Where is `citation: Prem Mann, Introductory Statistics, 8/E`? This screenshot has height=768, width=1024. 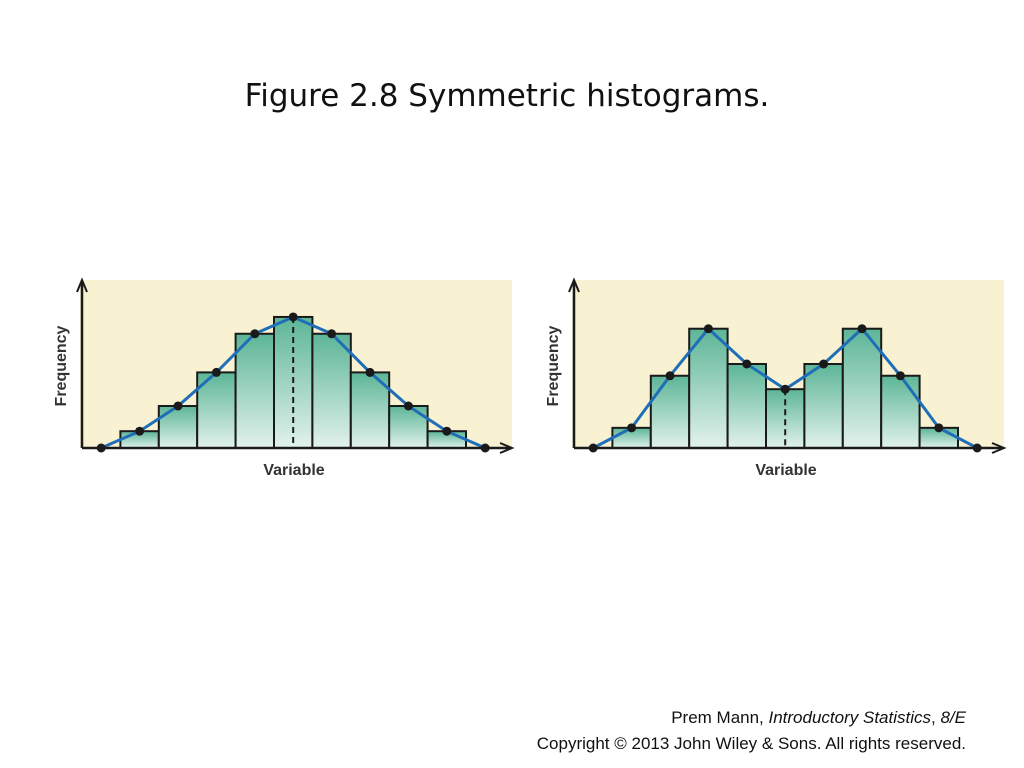 citation: Prem Mann, Introductory Statistics, 8/E is located at coordinates (751, 718).